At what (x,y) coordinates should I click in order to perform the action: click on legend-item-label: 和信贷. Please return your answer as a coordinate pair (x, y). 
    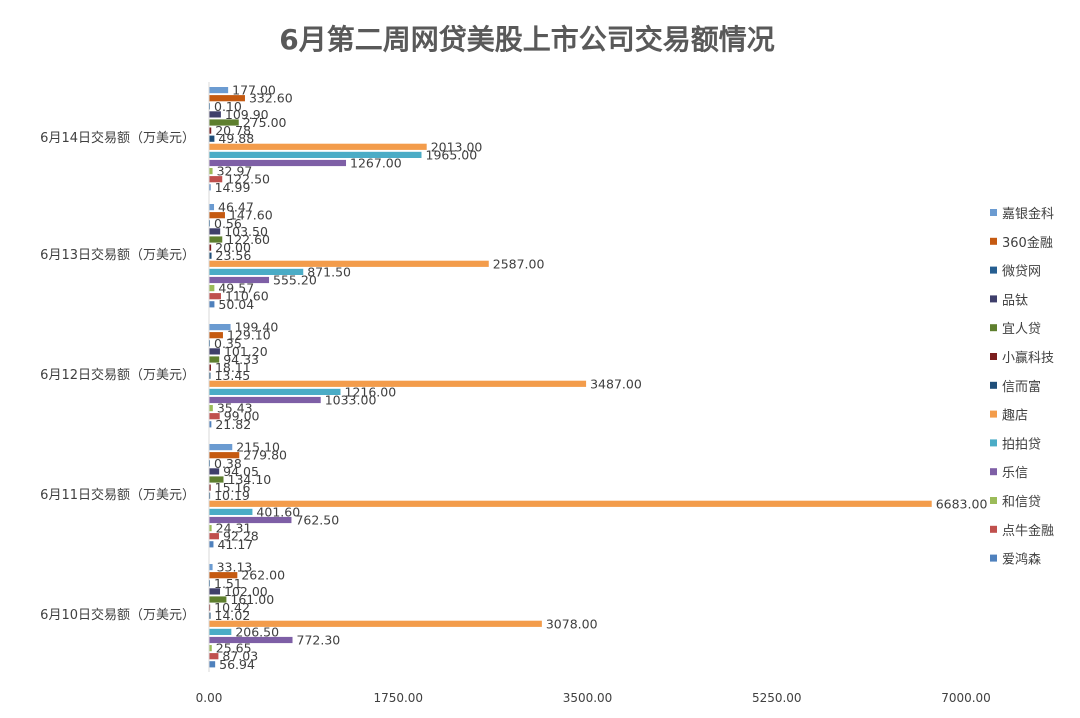
    Looking at the image, I should click on (1021, 502).